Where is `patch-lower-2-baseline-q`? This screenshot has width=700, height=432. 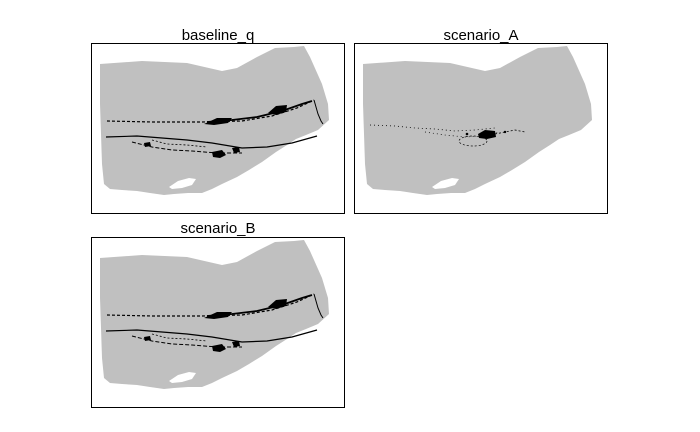 patch-lower-2-baseline-q is located at coordinates (236, 150).